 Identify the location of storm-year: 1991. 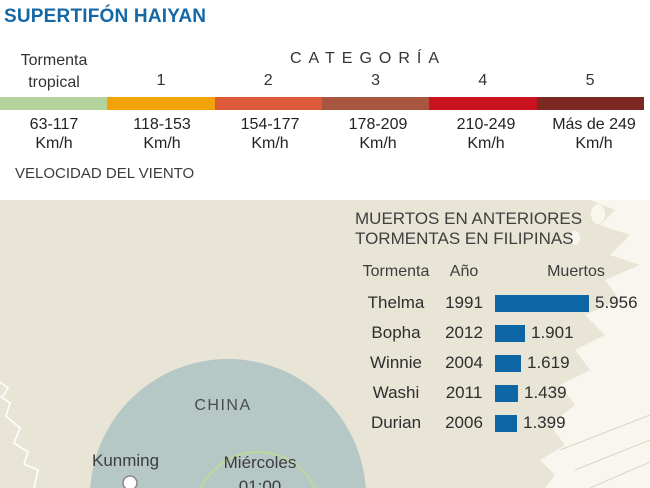
(464, 302).